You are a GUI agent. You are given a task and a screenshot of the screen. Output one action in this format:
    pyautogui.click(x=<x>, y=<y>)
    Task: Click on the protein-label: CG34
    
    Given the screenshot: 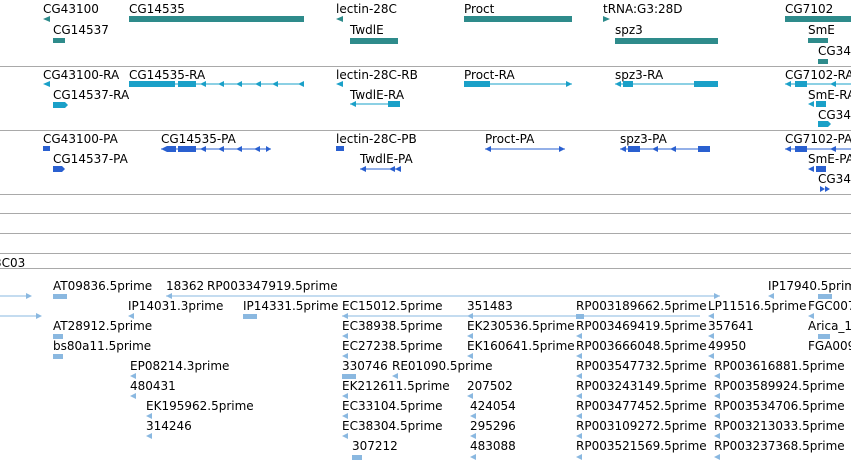 What is the action you would take?
    pyautogui.click(x=834, y=179)
    